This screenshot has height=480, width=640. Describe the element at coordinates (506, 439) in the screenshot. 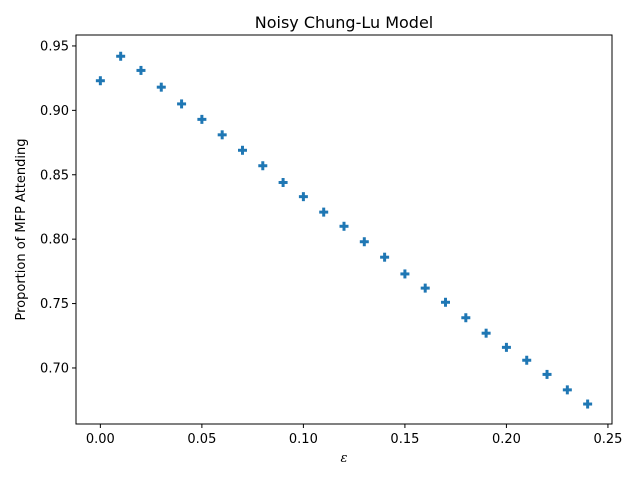

I see `x-tick-label: 0.20` at that location.